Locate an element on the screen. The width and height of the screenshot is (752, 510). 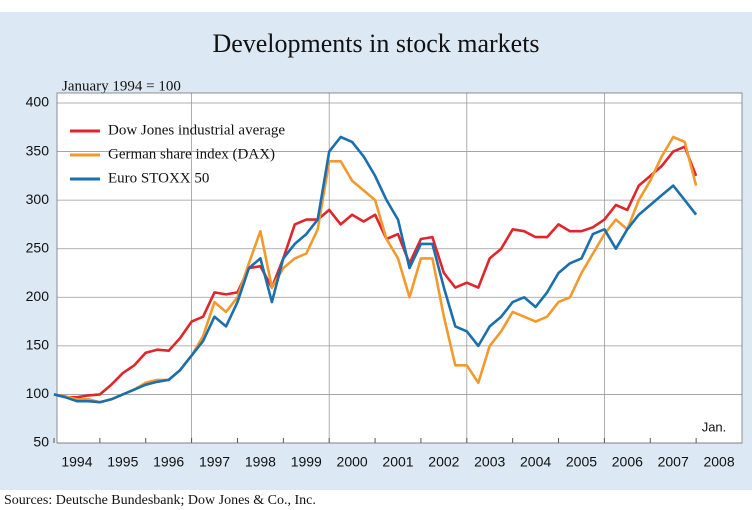
y-tick-label: 250 is located at coordinates (38, 247).